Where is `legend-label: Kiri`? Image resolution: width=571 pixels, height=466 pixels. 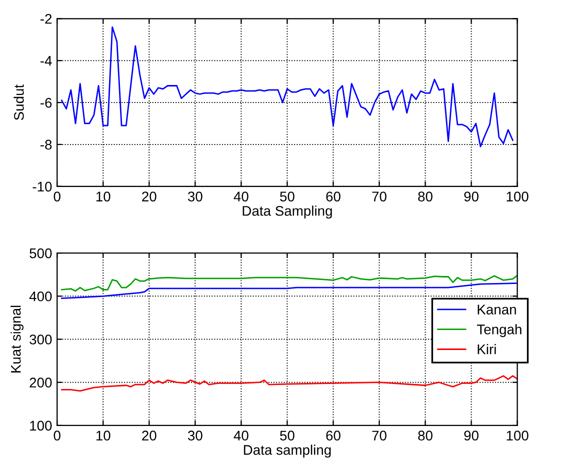 legend-label: Kiri is located at coordinates (487, 349).